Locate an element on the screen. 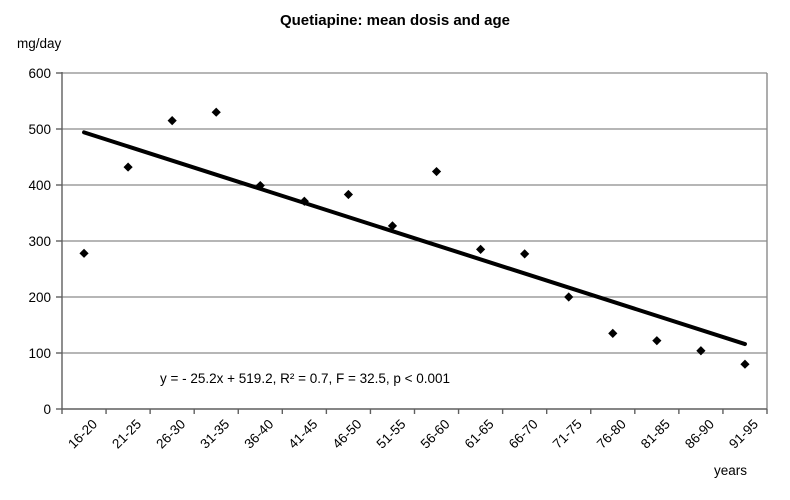 The width and height of the screenshot is (790, 500). x-category-label-26-30: 26-30 is located at coordinates (170, 434).